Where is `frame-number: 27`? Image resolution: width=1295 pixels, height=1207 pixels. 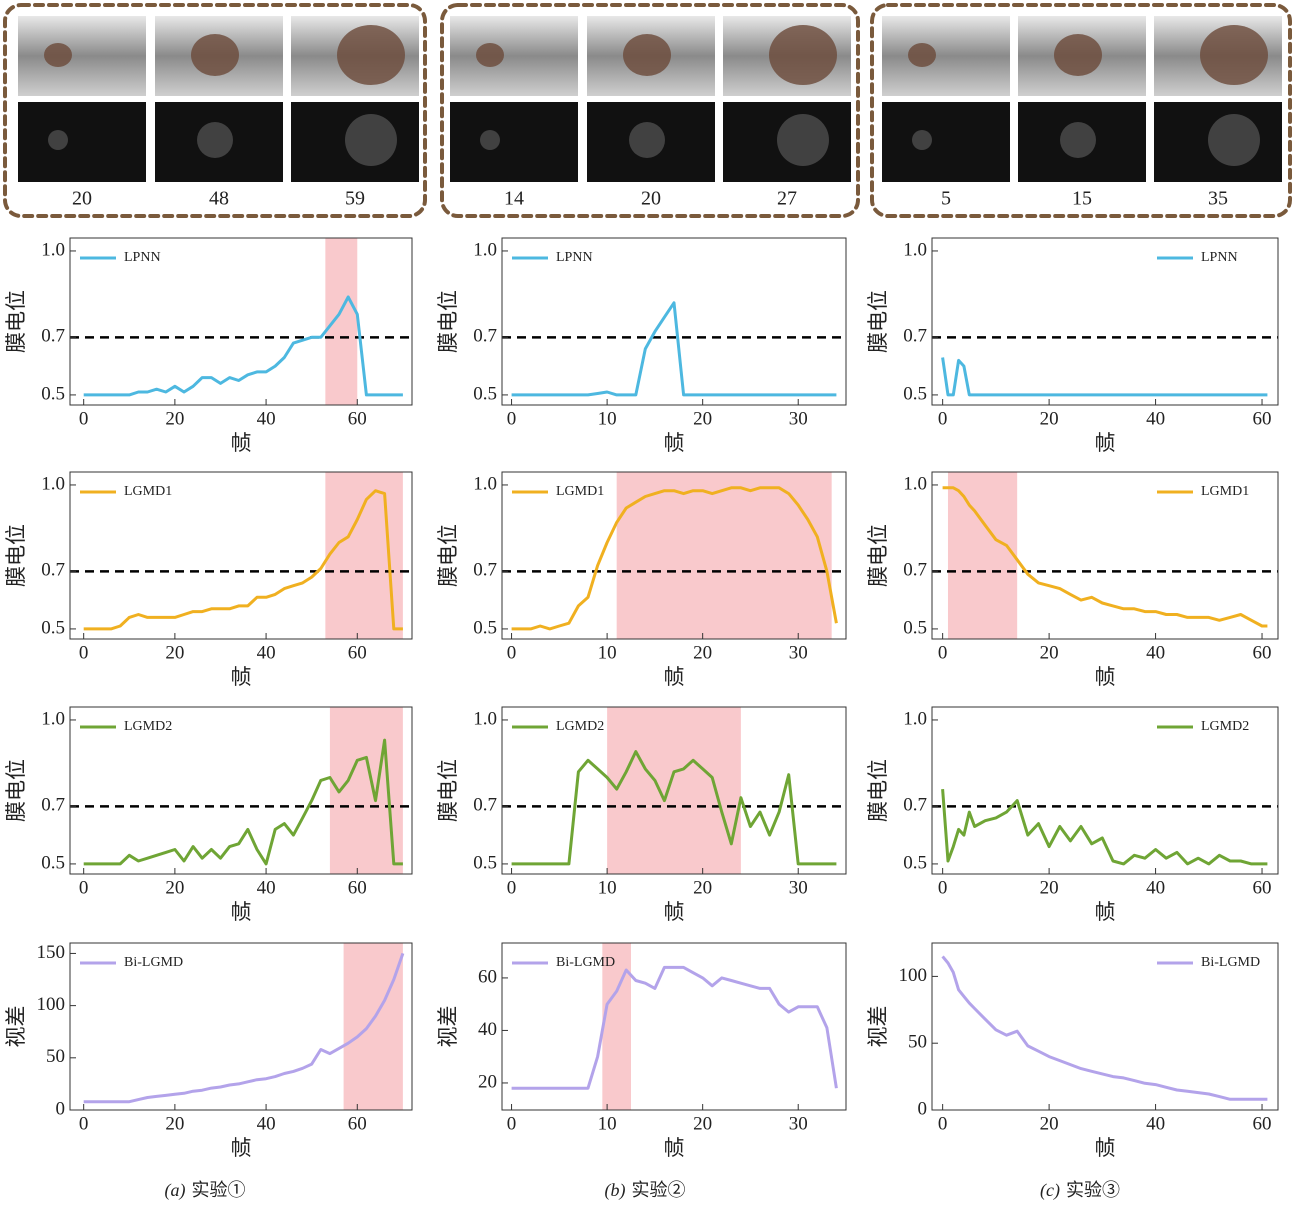 frame-number: 27 is located at coordinates (787, 199).